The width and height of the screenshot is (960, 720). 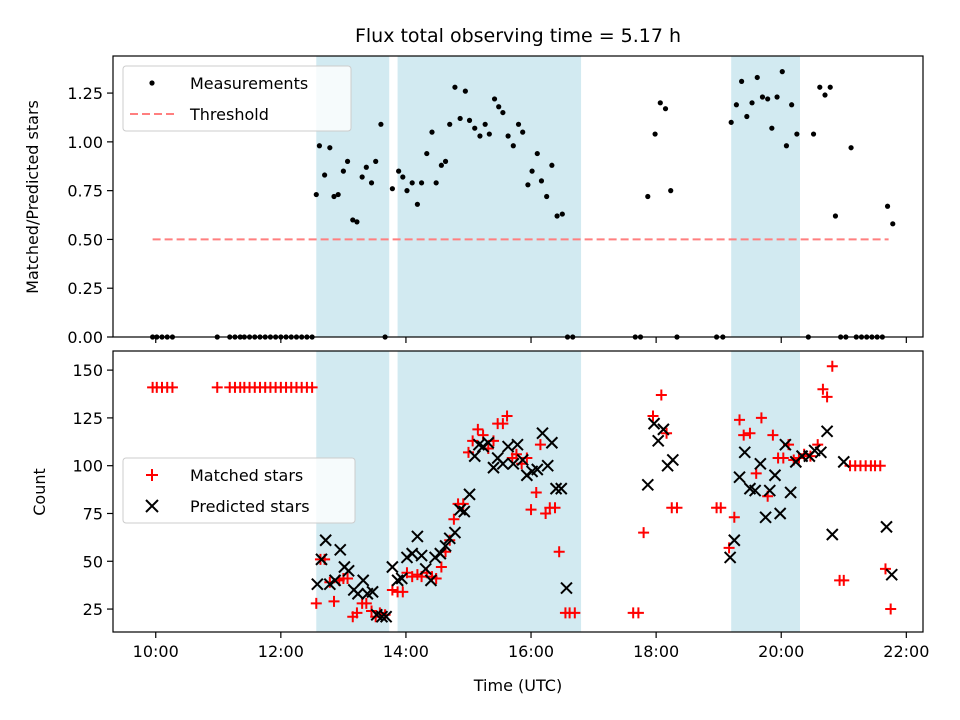 I want to click on bottom-y-axis-label: Count, so click(x=39, y=492).